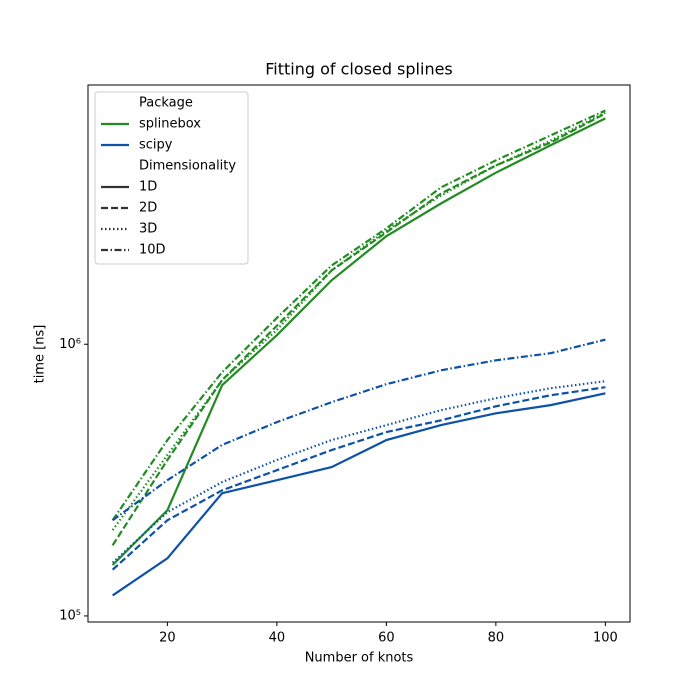  Describe the element at coordinates (359, 69) in the screenshot. I see `chart-title: Fitting of closed splines` at that location.